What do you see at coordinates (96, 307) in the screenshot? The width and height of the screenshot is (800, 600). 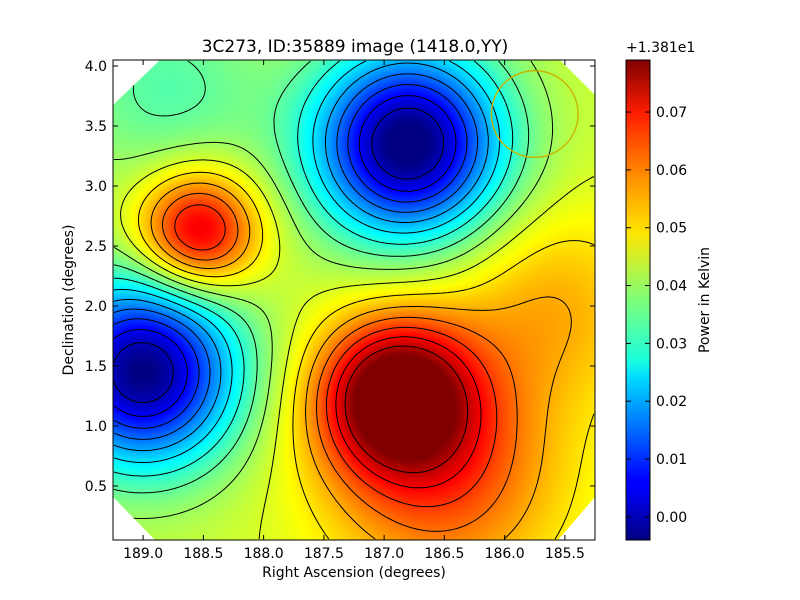 I see `y-tick-label: 2.0` at bounding box center [96, 307].